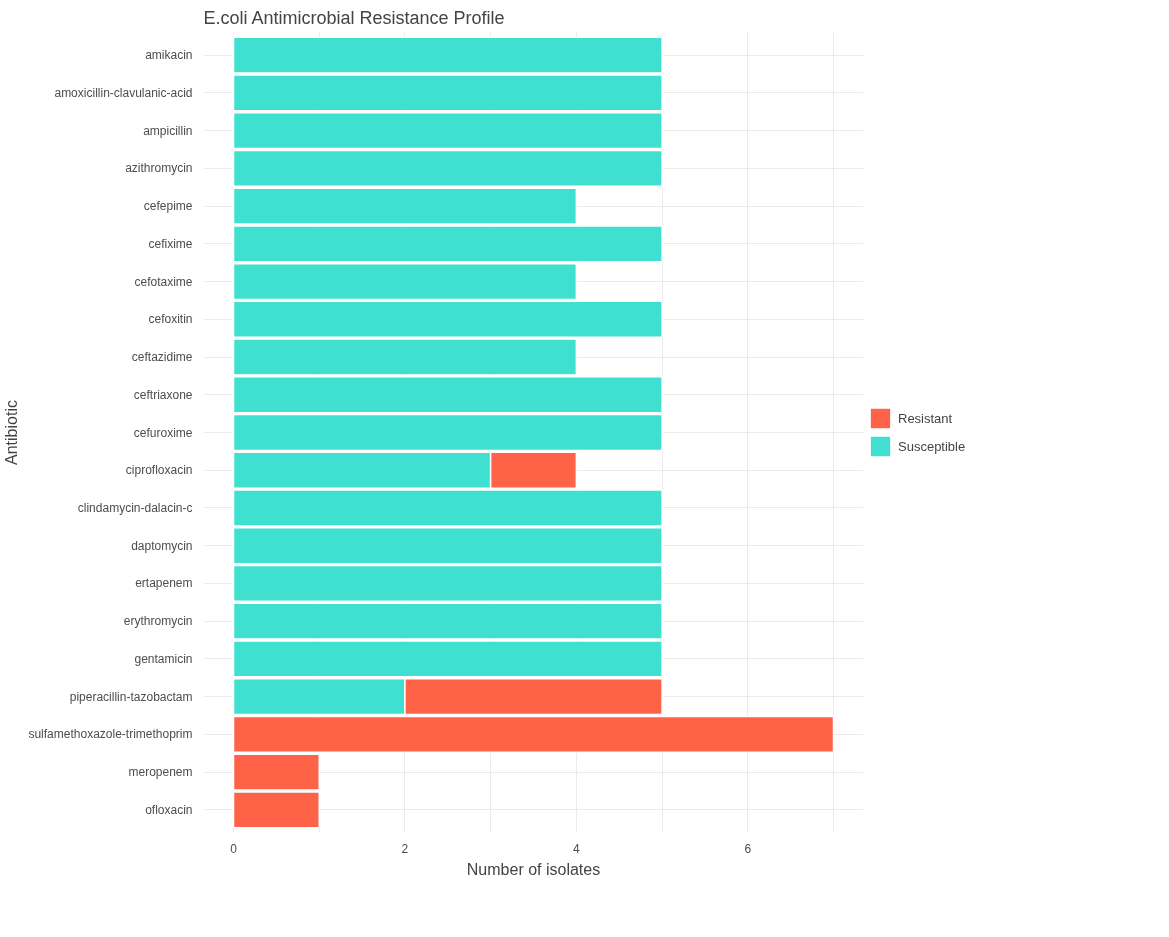 The height and width of the screenshot is (937, 1169). What do you see at coordinates (159, 168) in the screenshot?
I see `y-tick-label: azithromycin` at bounding box center [159, 168].